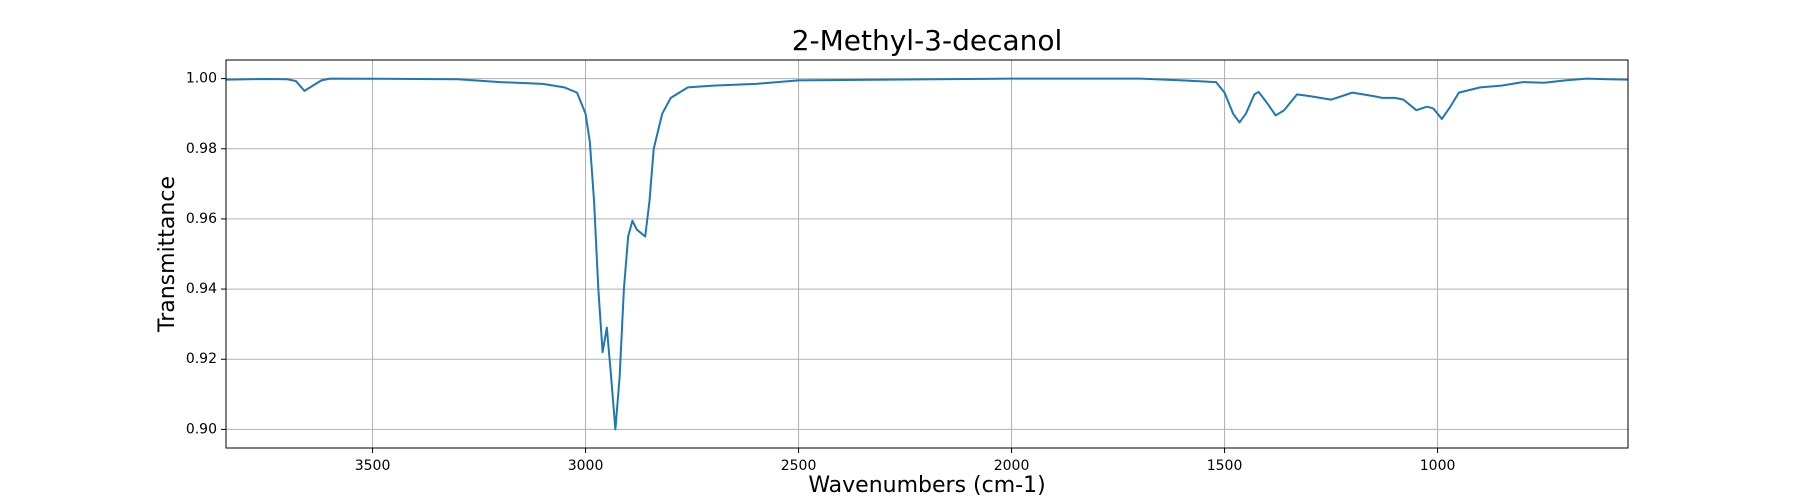 This screenshot has width=1800, height=504. Describe the element at coordinates (1438, 466) in the screenshot. I see `x-tick-label: 1000` at that location.